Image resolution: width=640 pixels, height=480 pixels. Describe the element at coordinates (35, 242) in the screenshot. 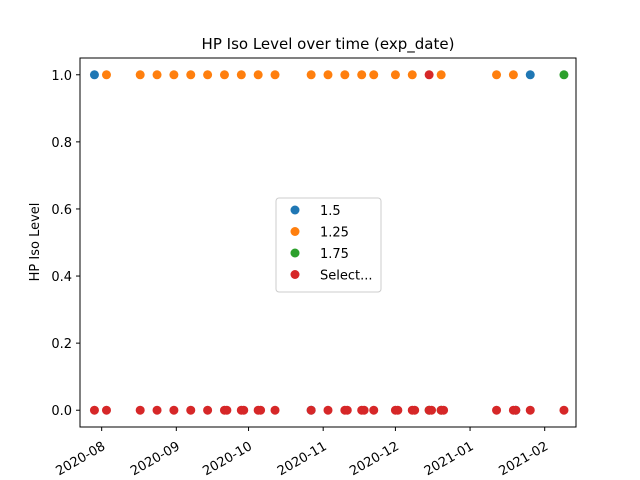

I see `y-axis-label: HP Iso Level` at that location.